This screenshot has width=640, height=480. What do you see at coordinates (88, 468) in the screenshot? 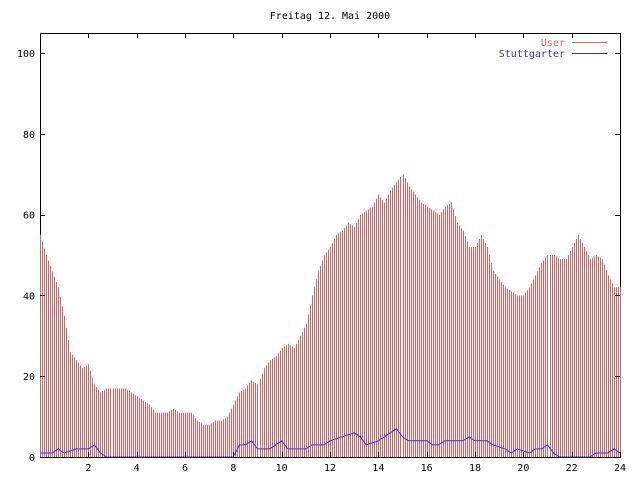
I see `x-tick-label: 2` at bounding box center [88, 468].